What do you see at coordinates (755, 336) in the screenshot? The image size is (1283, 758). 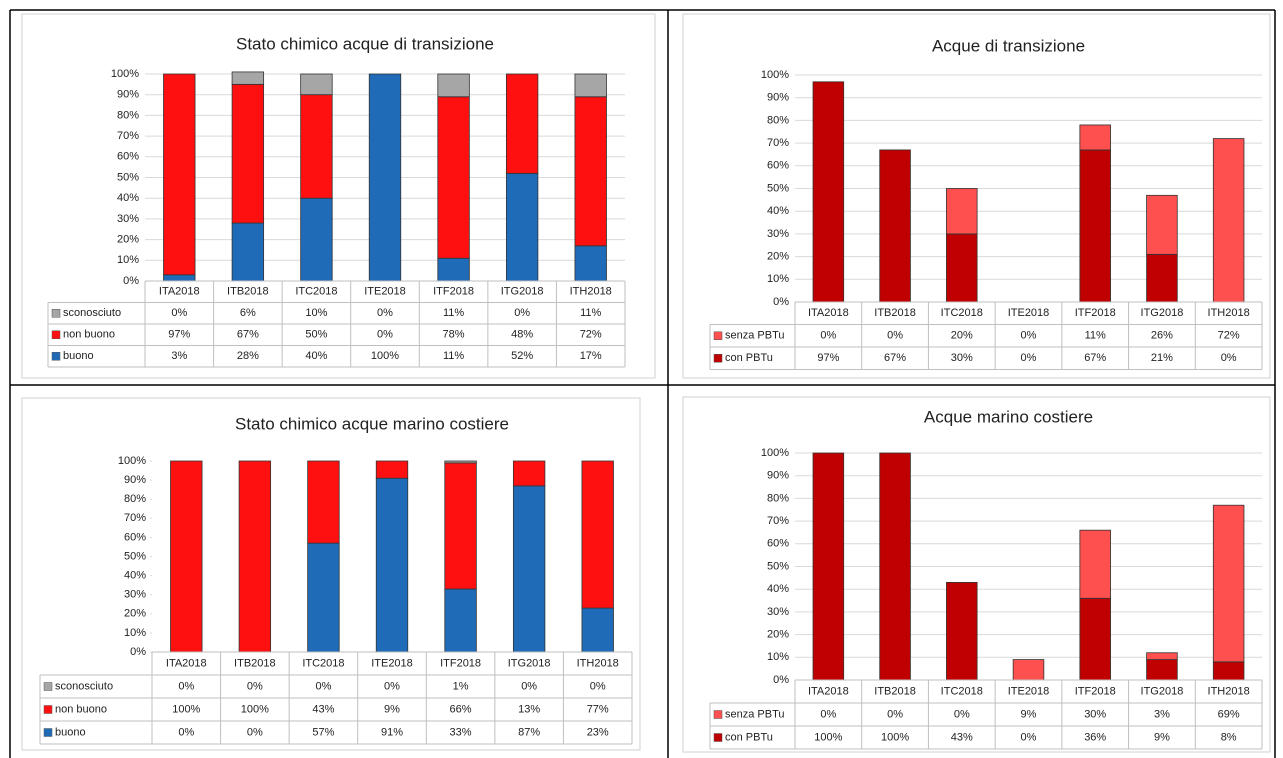 I see `legend-label: senza PBTu` at bounding box center [755, 336].